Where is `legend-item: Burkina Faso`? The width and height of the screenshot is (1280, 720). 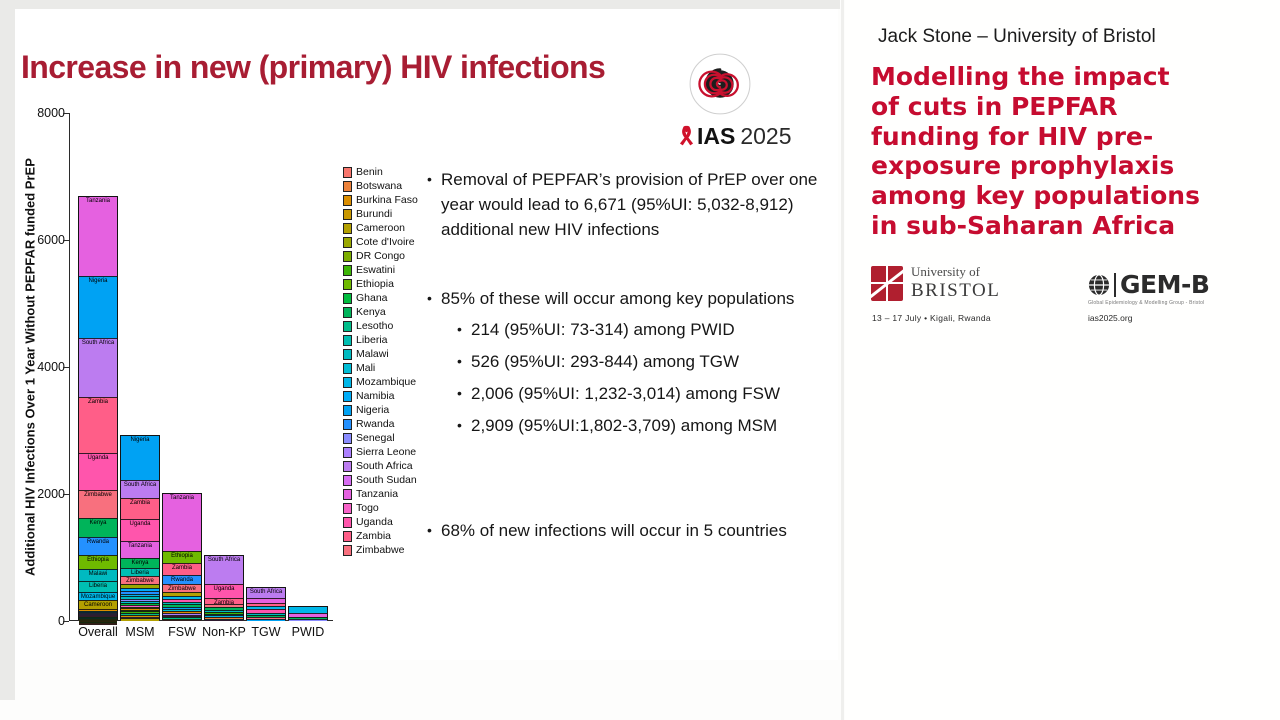 legend-item: Burkina Faso is located at coordinates (393, 200).